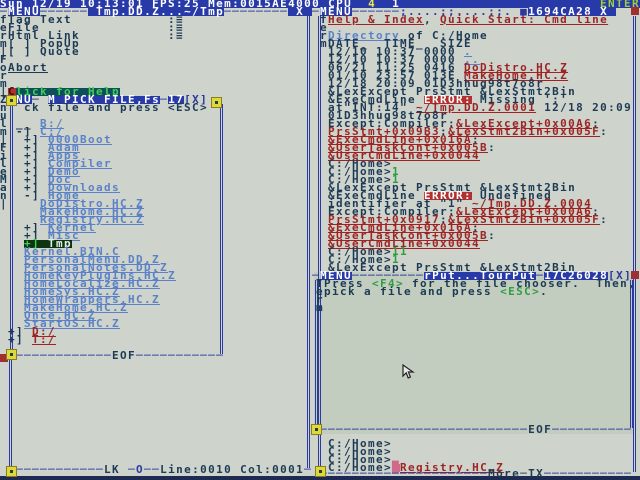 The height and width of the screenshot is (480, 640). I want to click on tree-file-link: PersonalNotes.DD.Z, so click(96, 267).